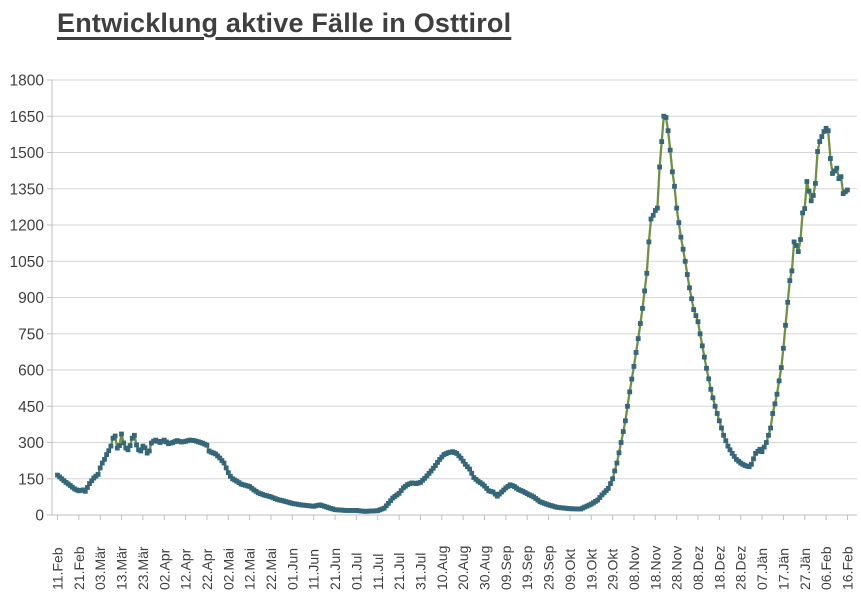  I want to click on y-axis-label: 900, so click(31, 298).